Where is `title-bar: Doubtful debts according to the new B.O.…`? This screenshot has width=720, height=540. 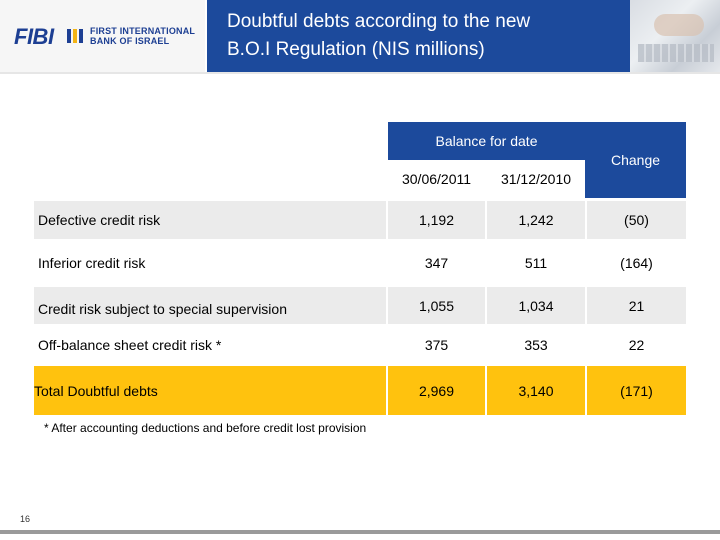
title-bar: Doubtful debts according to the new B.O.… is located at coordinates (418, 36).